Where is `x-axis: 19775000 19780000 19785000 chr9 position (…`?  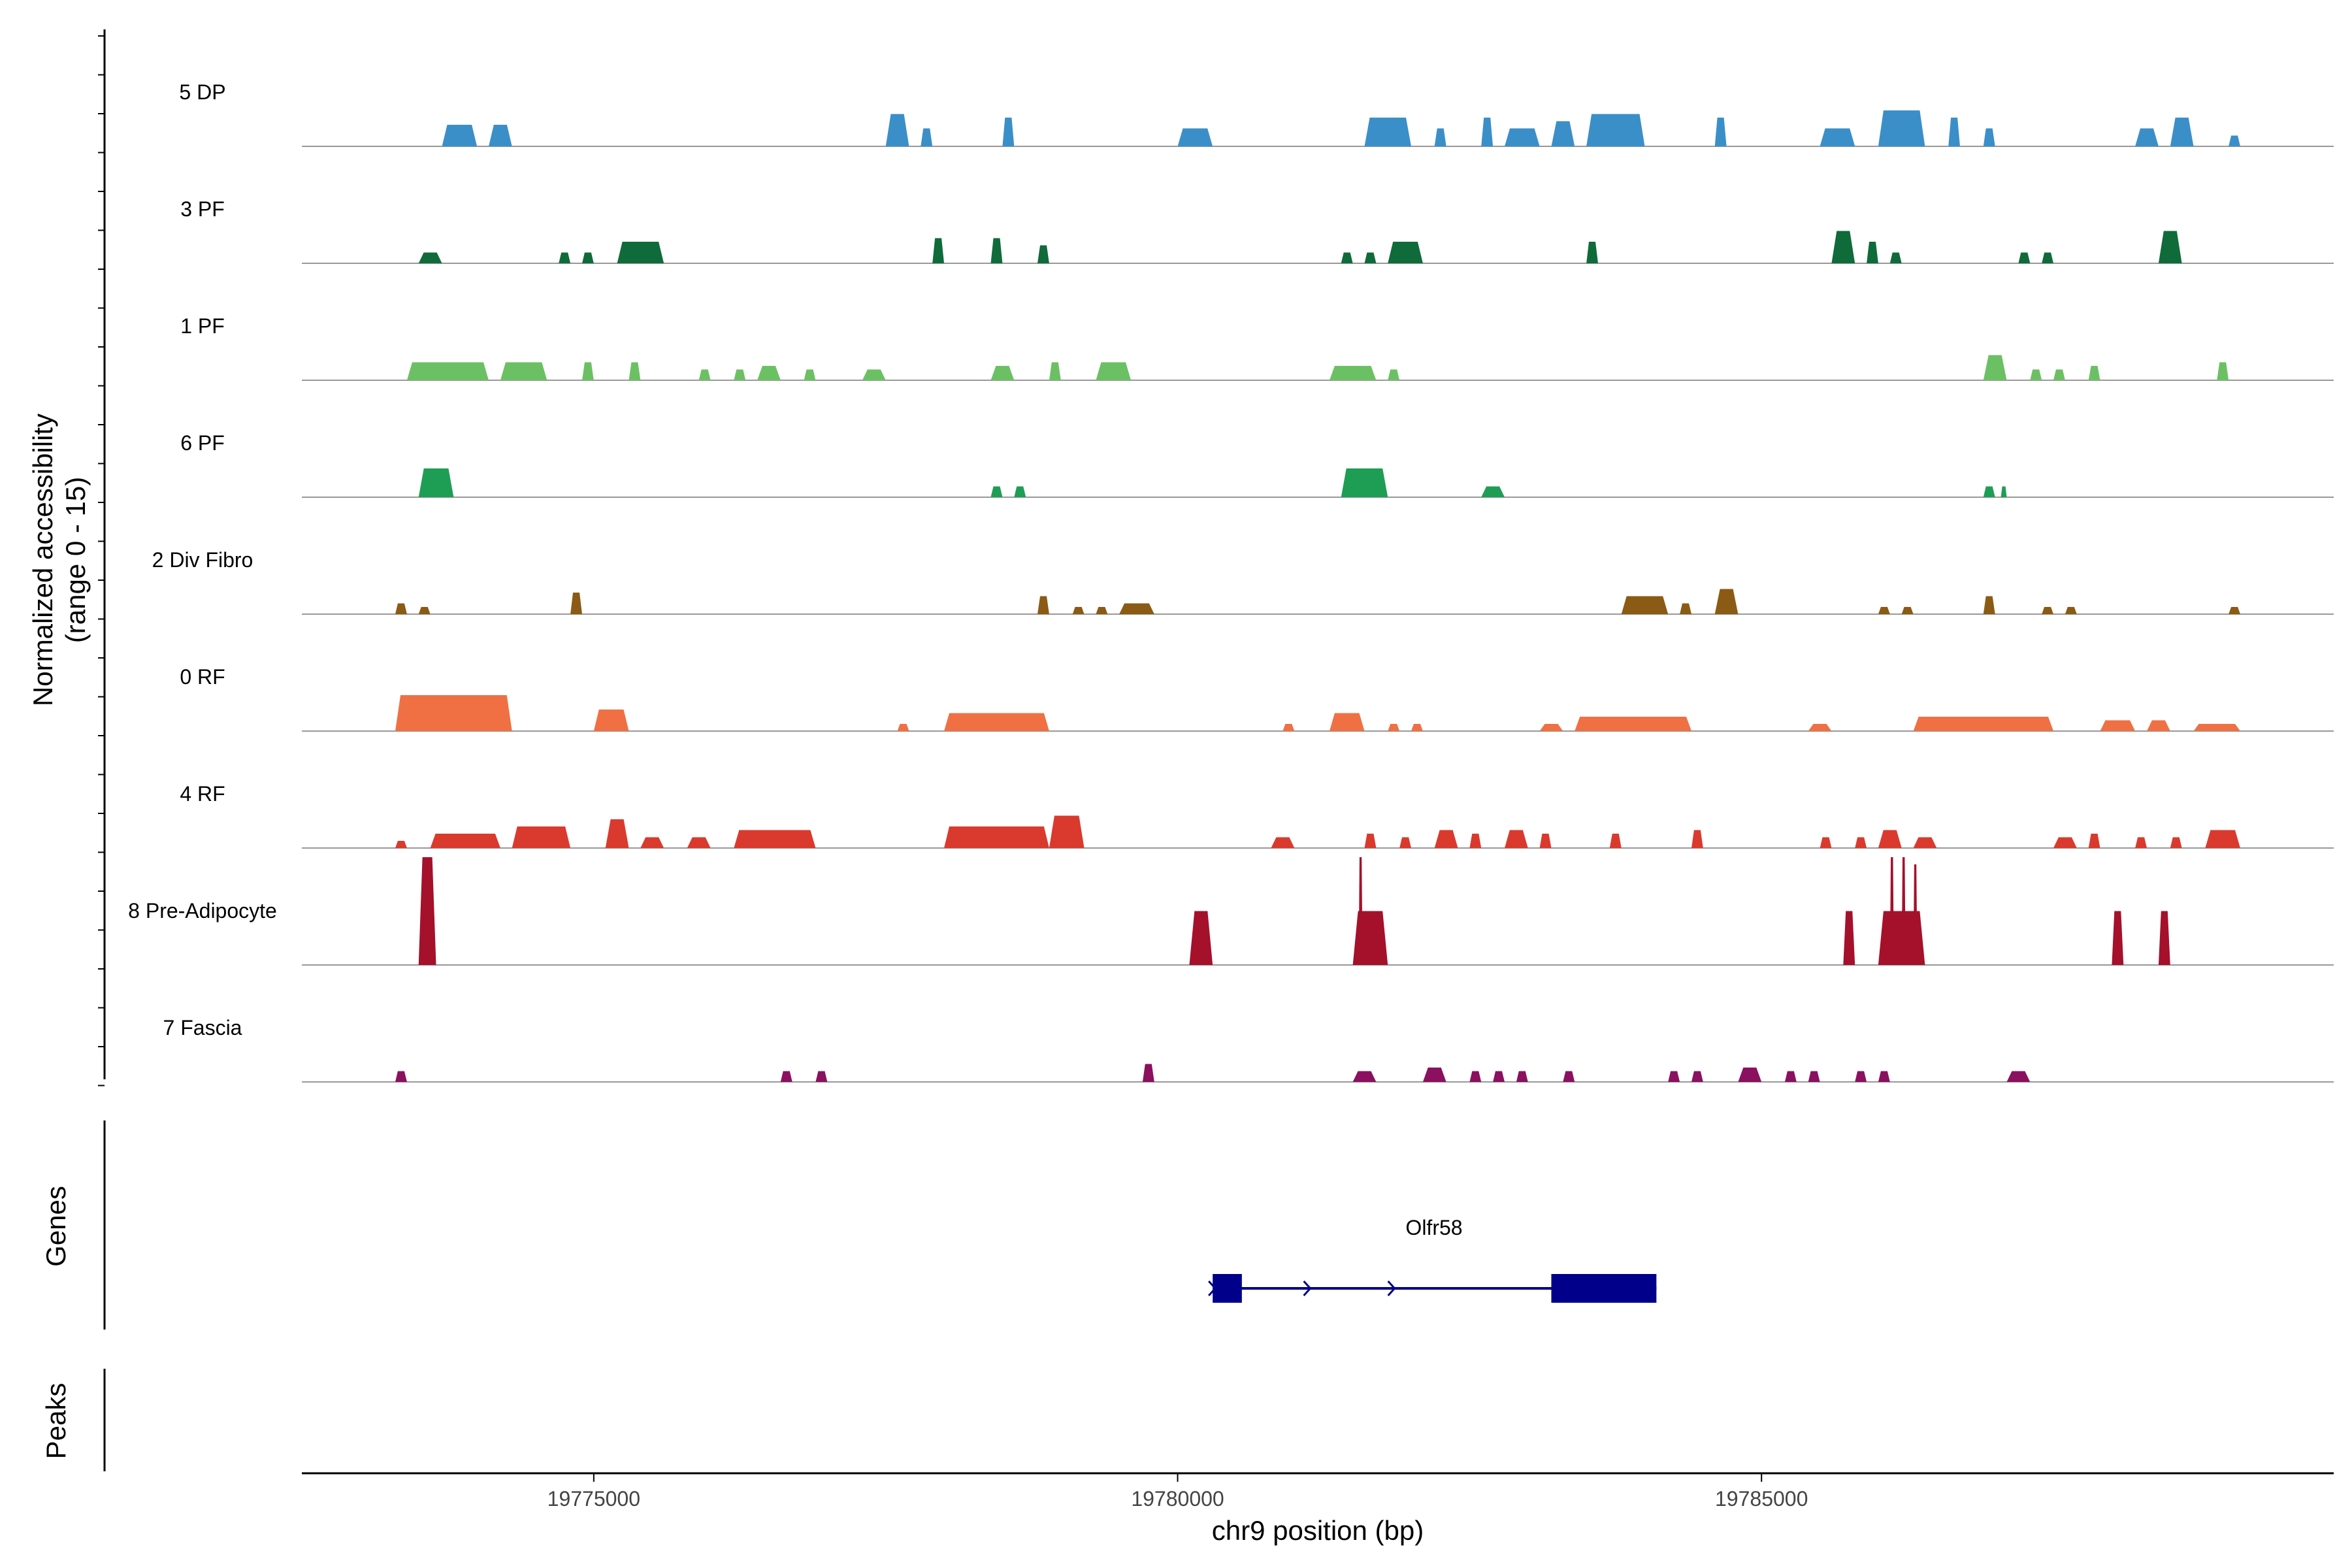 x-axis: 19775000 19780000 19785000 chr9 position (… is located at coordinates (1318, 1509).